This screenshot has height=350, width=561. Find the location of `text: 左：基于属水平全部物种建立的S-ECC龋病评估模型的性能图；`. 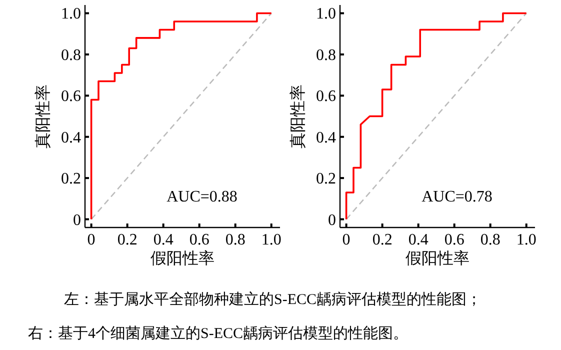

text: 左：基于属水平全部物种建立的S-ECC龋病评估模型的性能图； is located at coordinates (273, 299).